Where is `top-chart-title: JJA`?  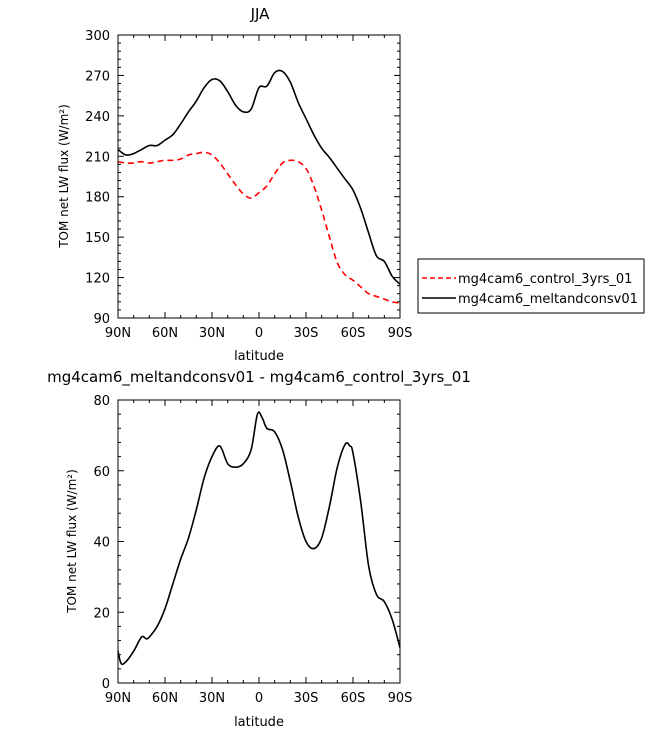 top-chart-title: JJA is located at coordinates (260, 14).